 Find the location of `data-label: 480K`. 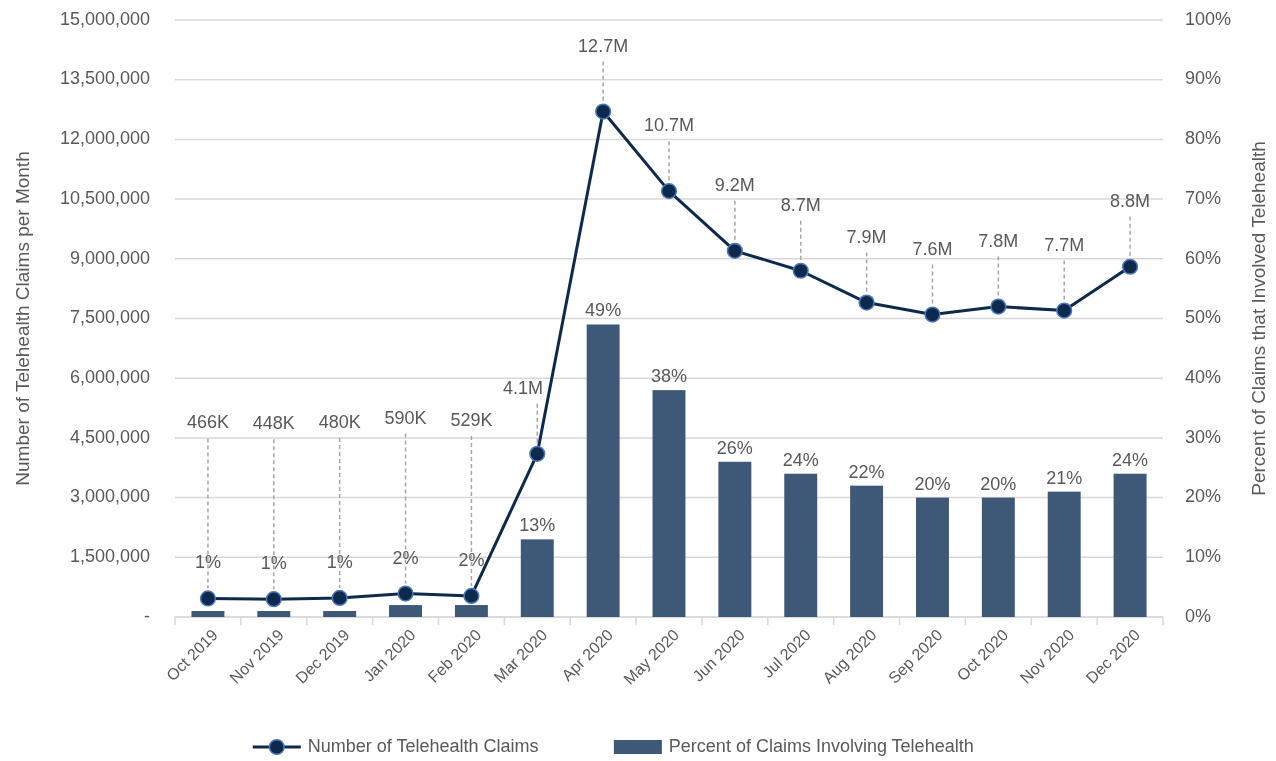

data-label: 480K is located at coordinates (339, 421).